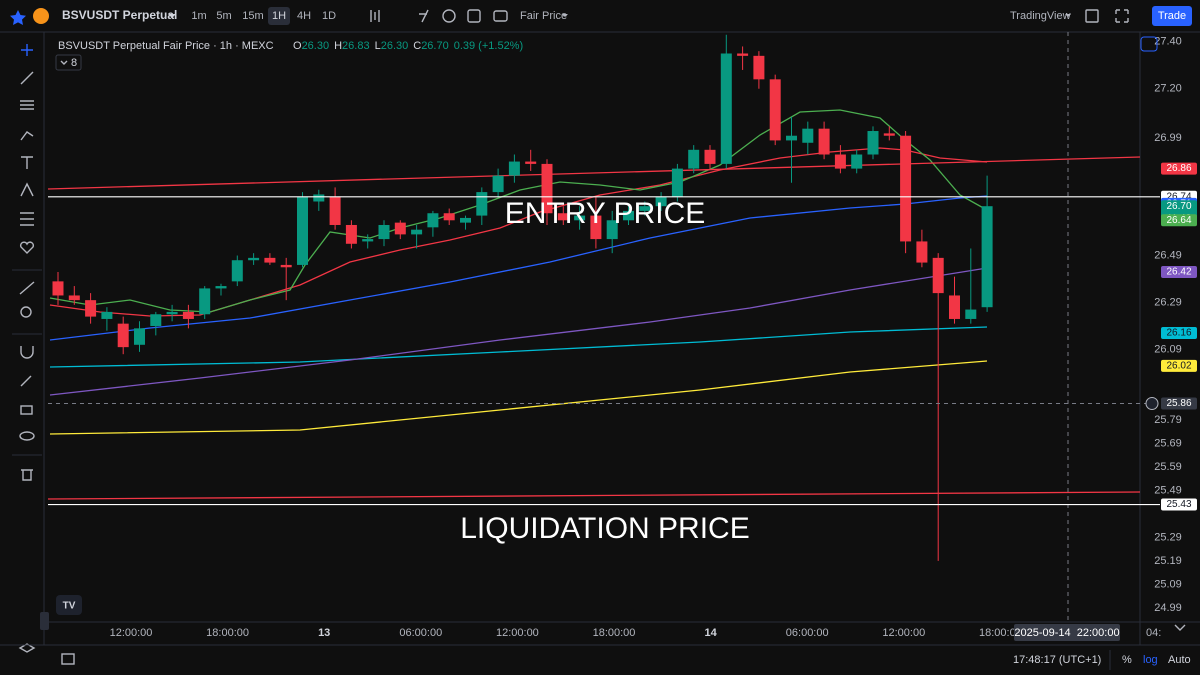 The width and height of the screenshot is (1200, 675). What do you see at coordinates (1092, 16) in the screenshot?
I see `window-icon` at bounding box center [1092, 16].